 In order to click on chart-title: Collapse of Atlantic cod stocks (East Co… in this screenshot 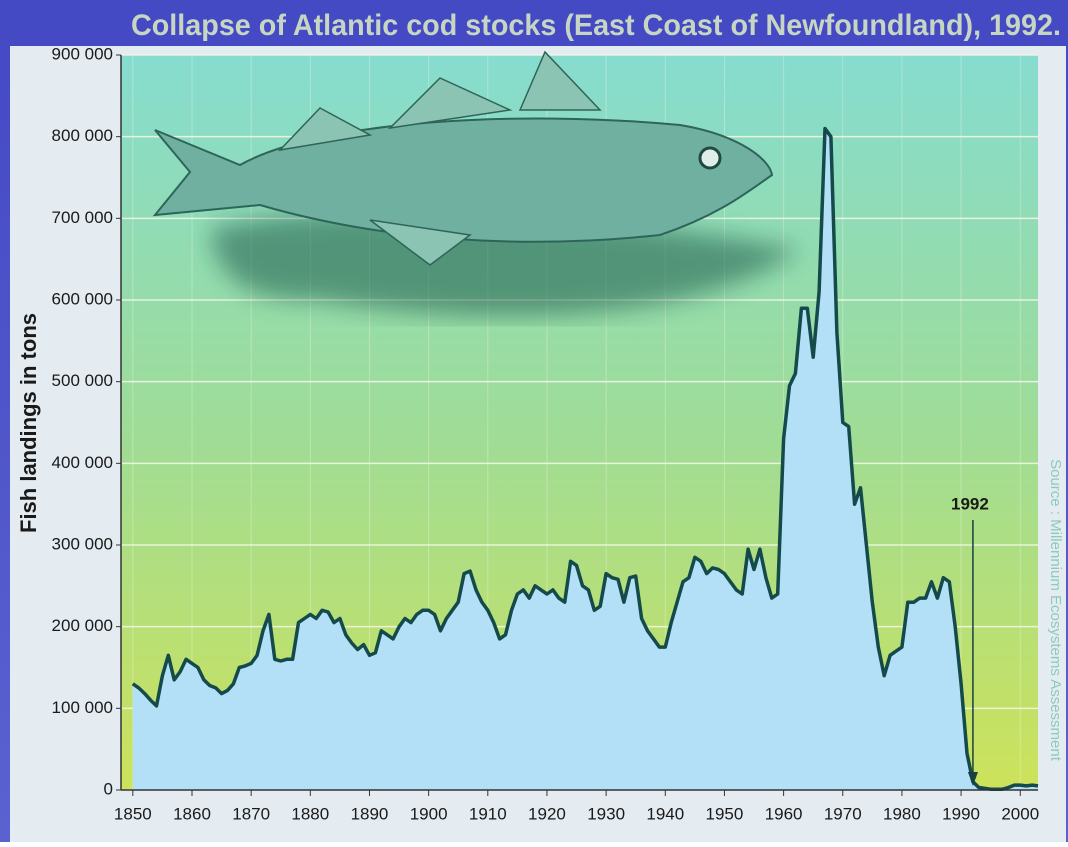, I will do `click(596, 25)`.